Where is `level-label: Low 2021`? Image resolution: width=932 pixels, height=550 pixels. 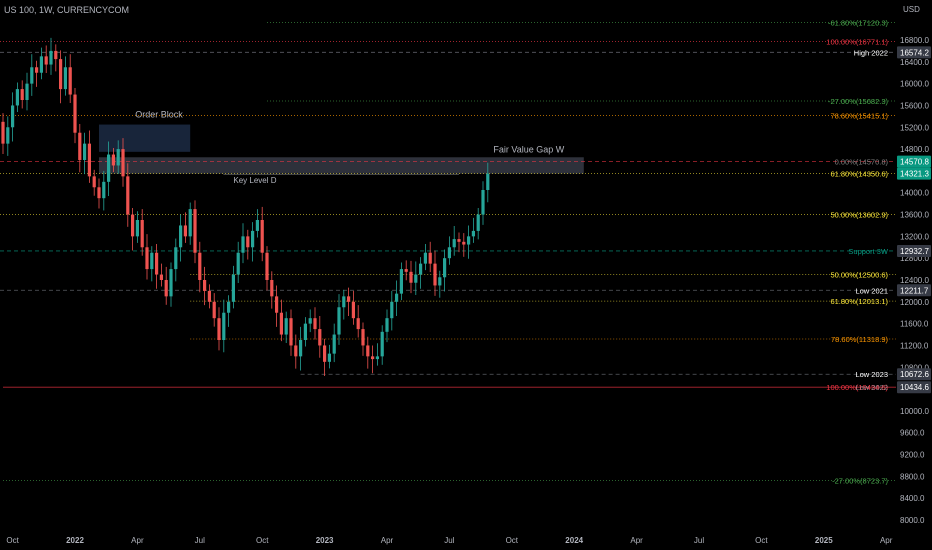 level-label: Low 2021 is located at coordinates (871, 290).